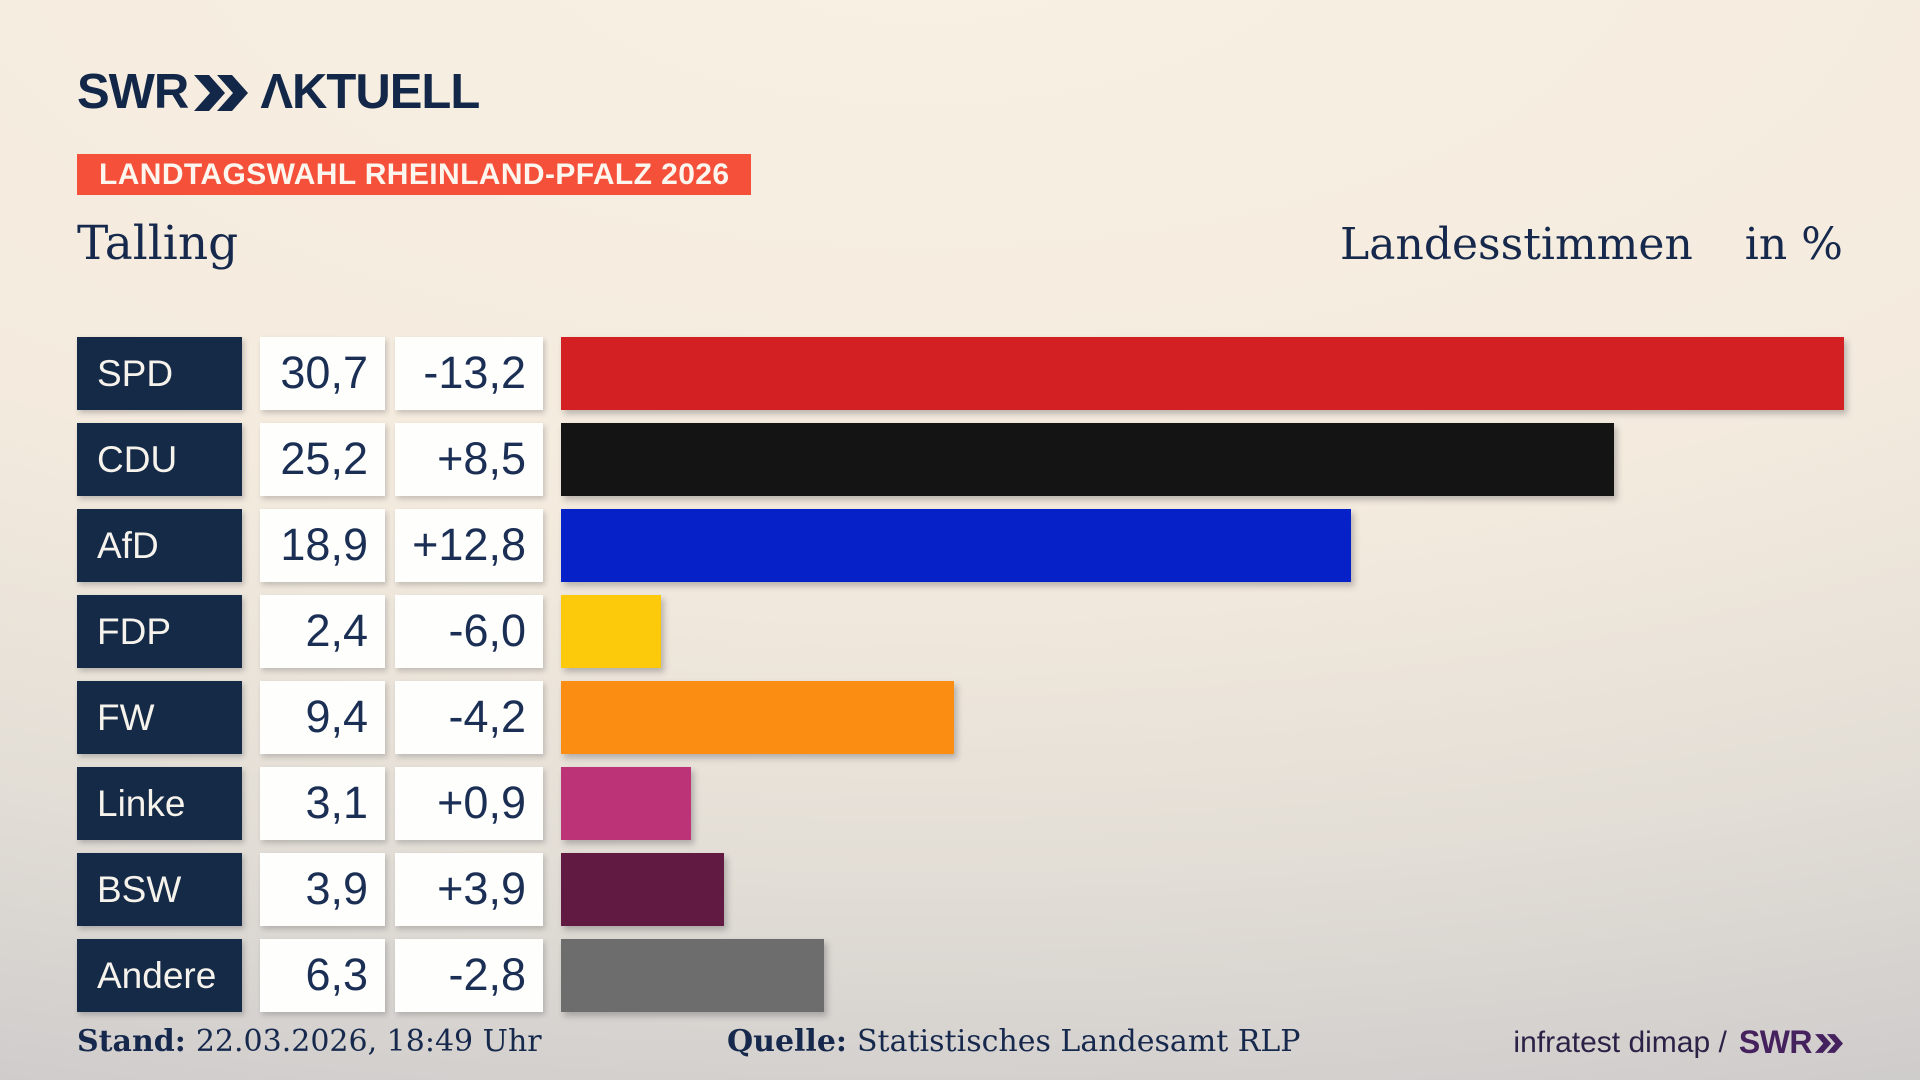 The width and height of the screenshot is (1920, 1080). I want to click on stand-timestamp: Stand: 22.03.2026, 18:49 Uhr, so click(309, 1041).